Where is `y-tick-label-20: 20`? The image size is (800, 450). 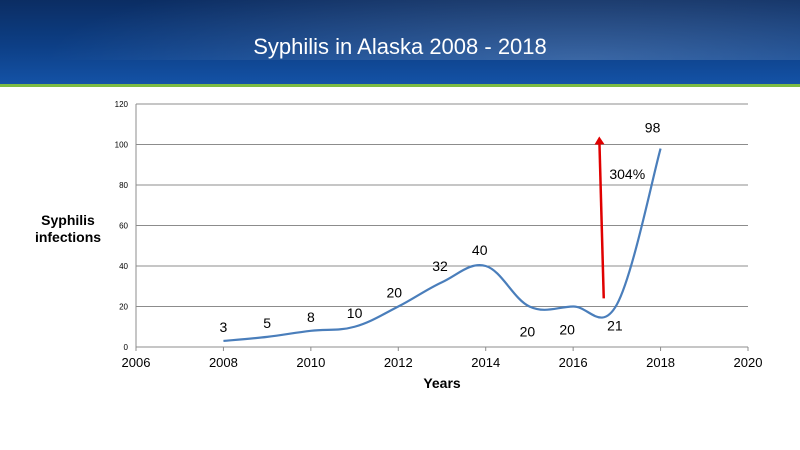
y-tick-label-20: 20 is located at coordinates (123, 307).